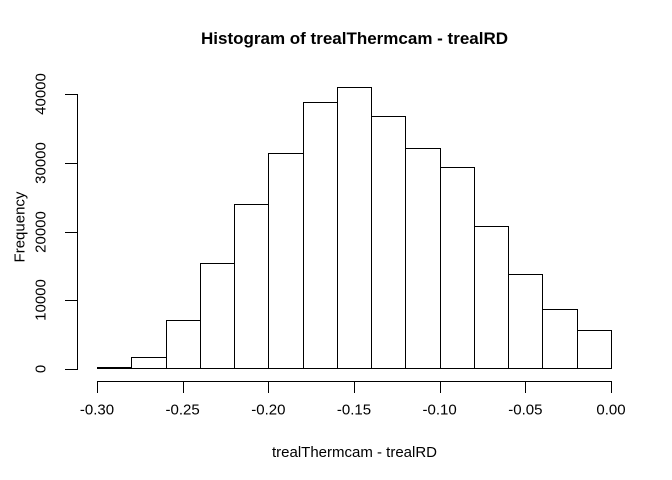  Describe the element at coordinates (41, 94) in the screenshot. I see `y-tick-label: 40000` at that location.